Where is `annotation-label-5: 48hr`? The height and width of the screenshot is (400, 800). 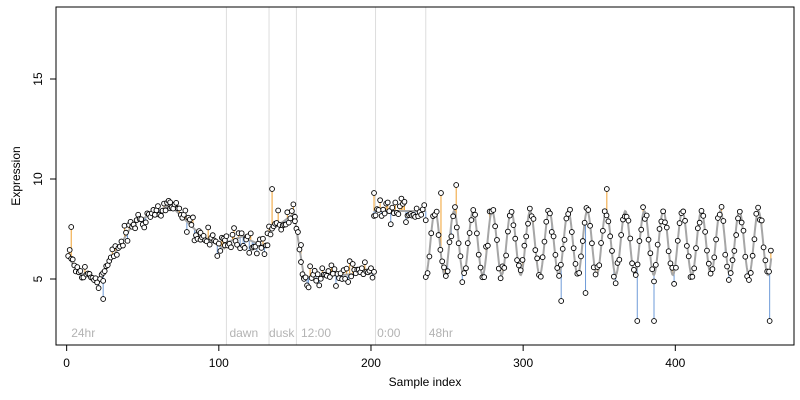 annotation-label-5: 48hr is located at coordinates (441, 333).